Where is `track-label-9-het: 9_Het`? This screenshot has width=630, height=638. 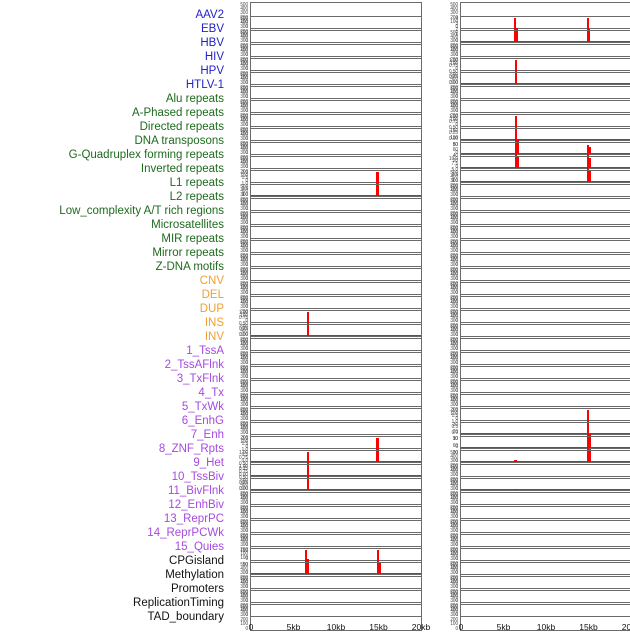
track-label-9-het: 9_Het is located at coordinates (208, 462).